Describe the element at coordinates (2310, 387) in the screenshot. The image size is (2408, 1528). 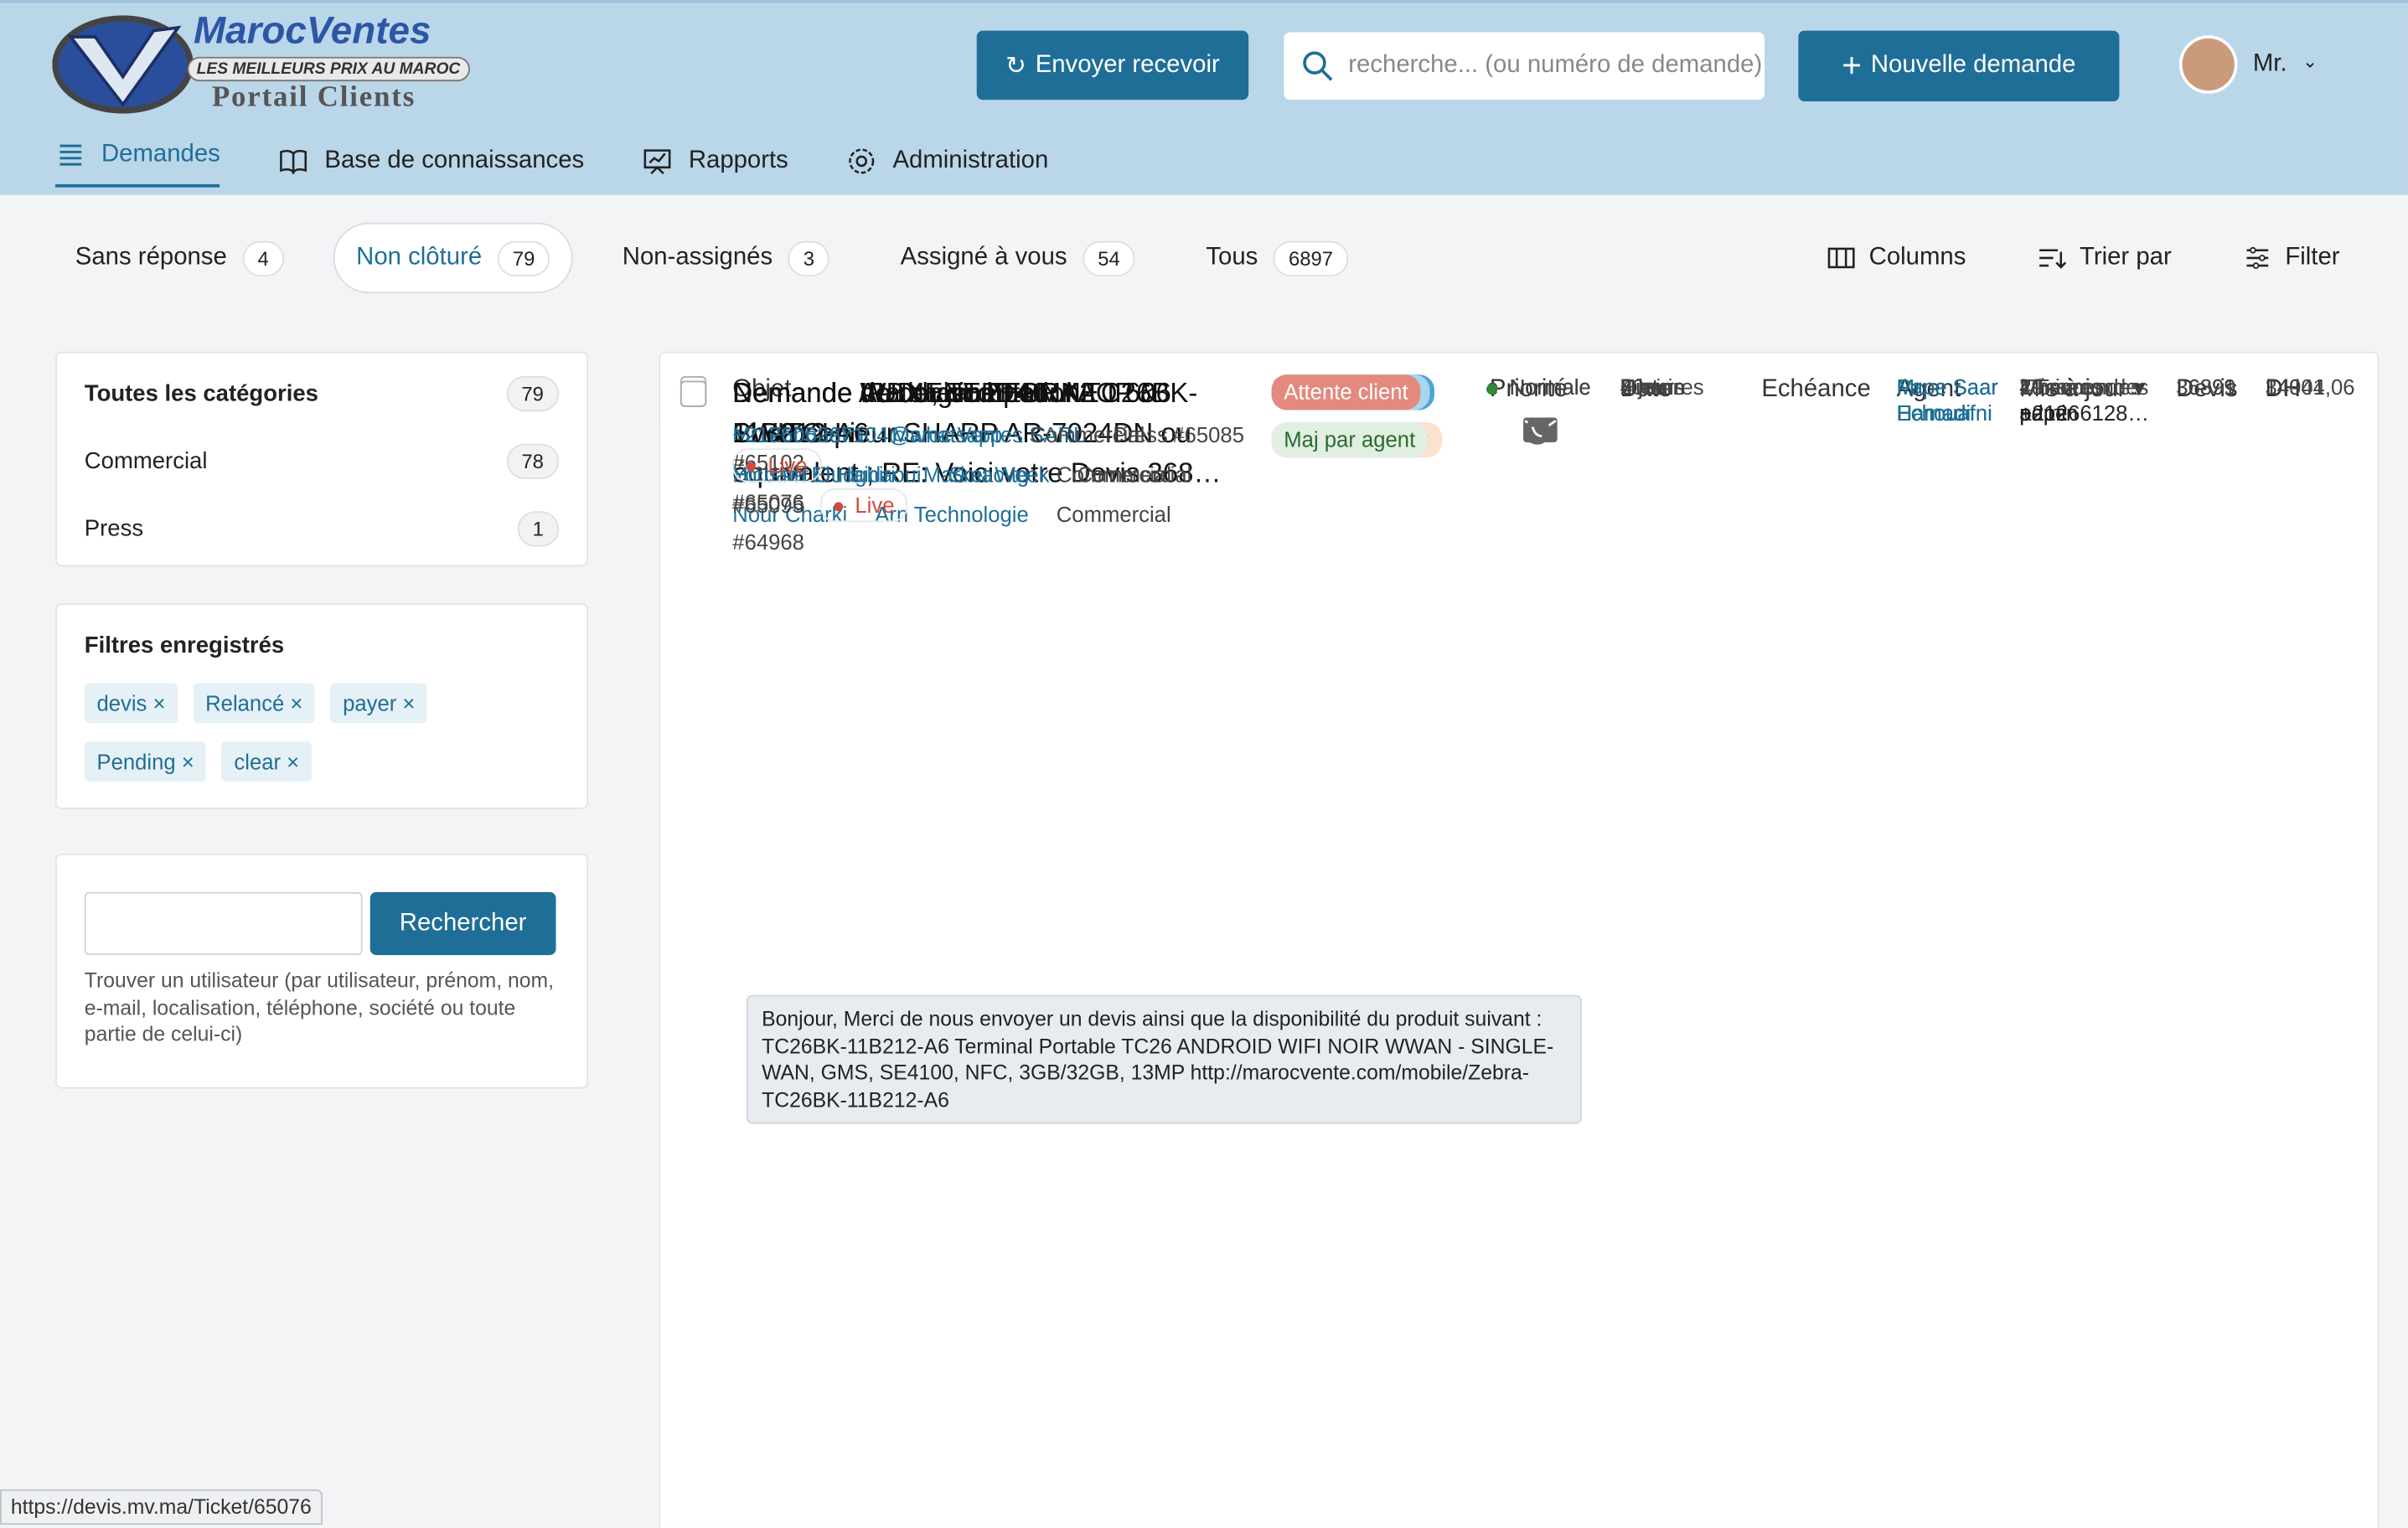
I see `dh: 34041,06` at that location.